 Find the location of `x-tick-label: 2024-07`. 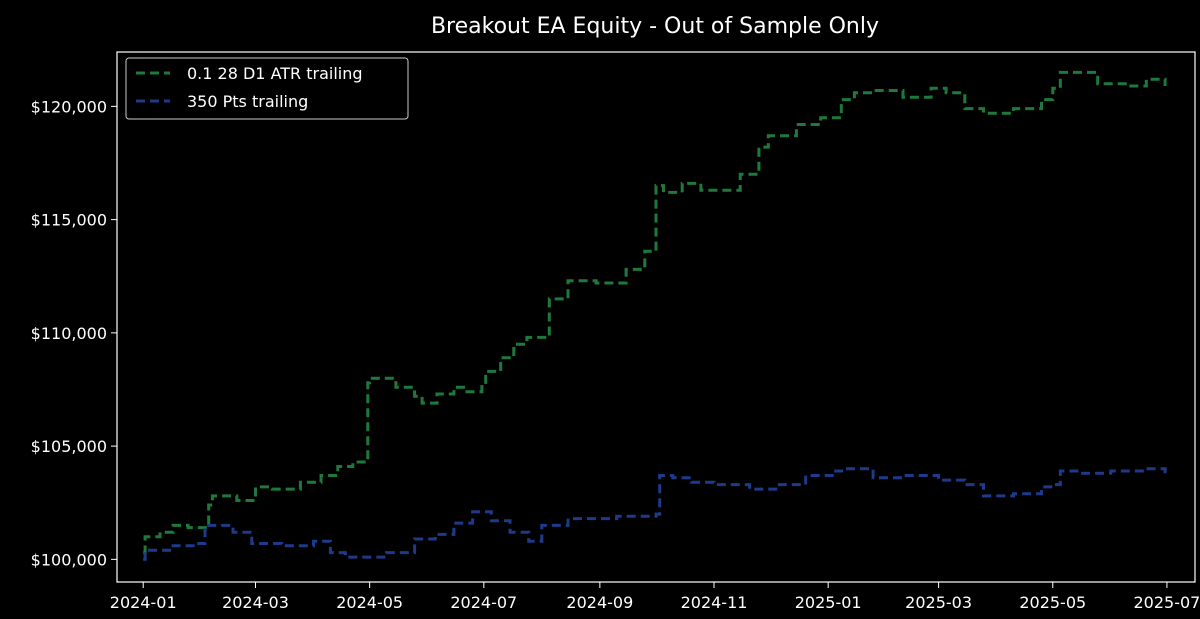

x-tick-label: 2024-07 is located at coordinates (483, 602).